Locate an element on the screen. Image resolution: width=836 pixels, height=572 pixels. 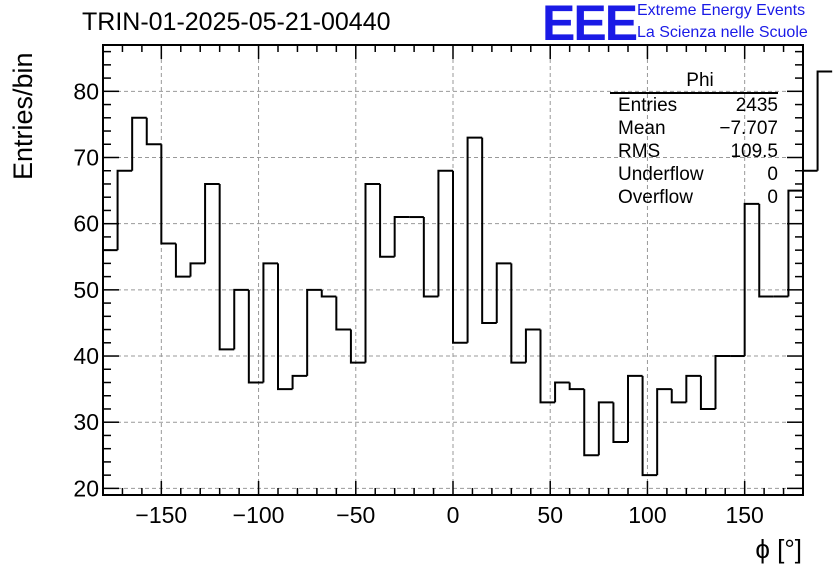
stats-label: RMS is located at coordinates (639, 151).